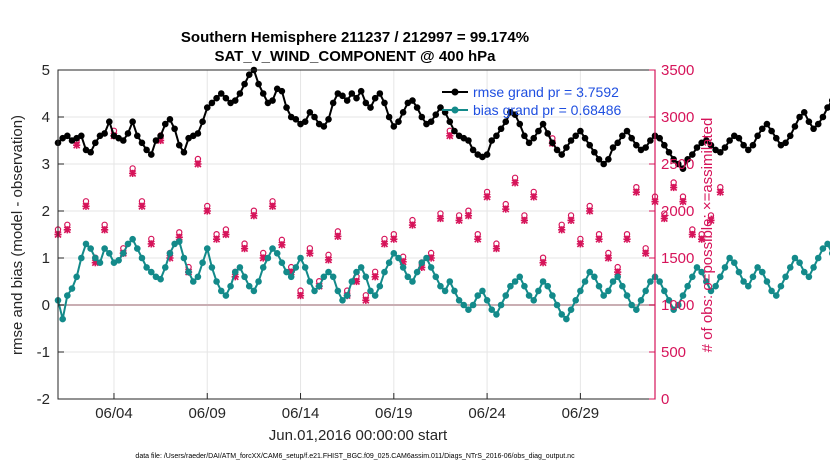 The width and height of the screenshot is (830, 470). Describe the element at coordinates (17, 235) in the screenshot. I see `y-axis-label: rmse and bias (model - observation)` at that location.